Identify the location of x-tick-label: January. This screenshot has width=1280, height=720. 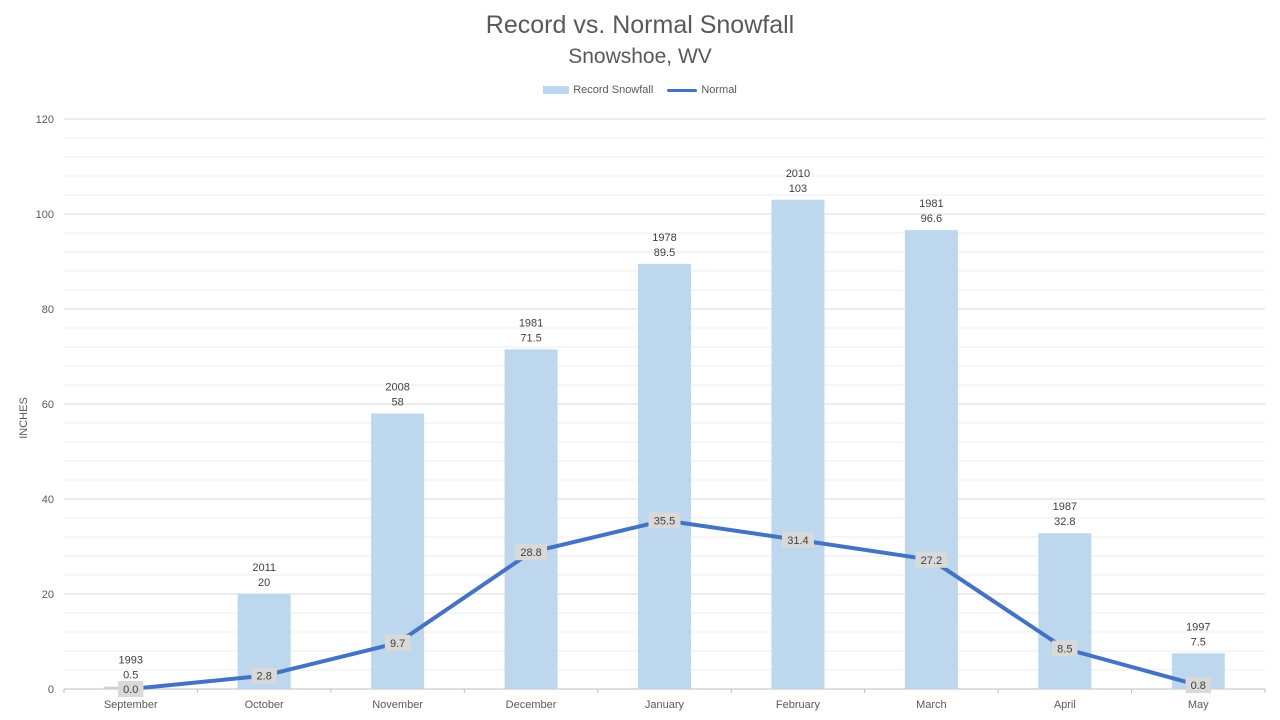
(665, 705).